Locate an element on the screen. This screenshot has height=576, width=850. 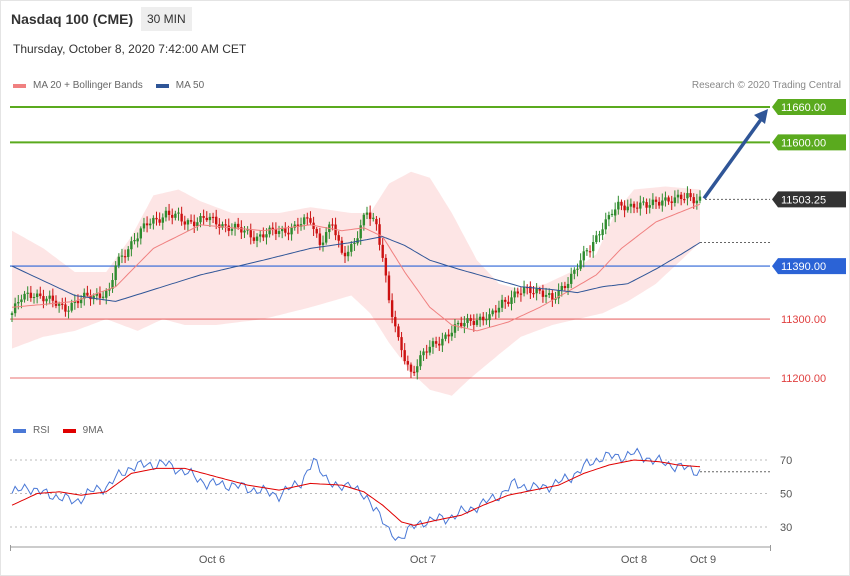
level-tag-11503.25 is located at coordinates (809, 199).